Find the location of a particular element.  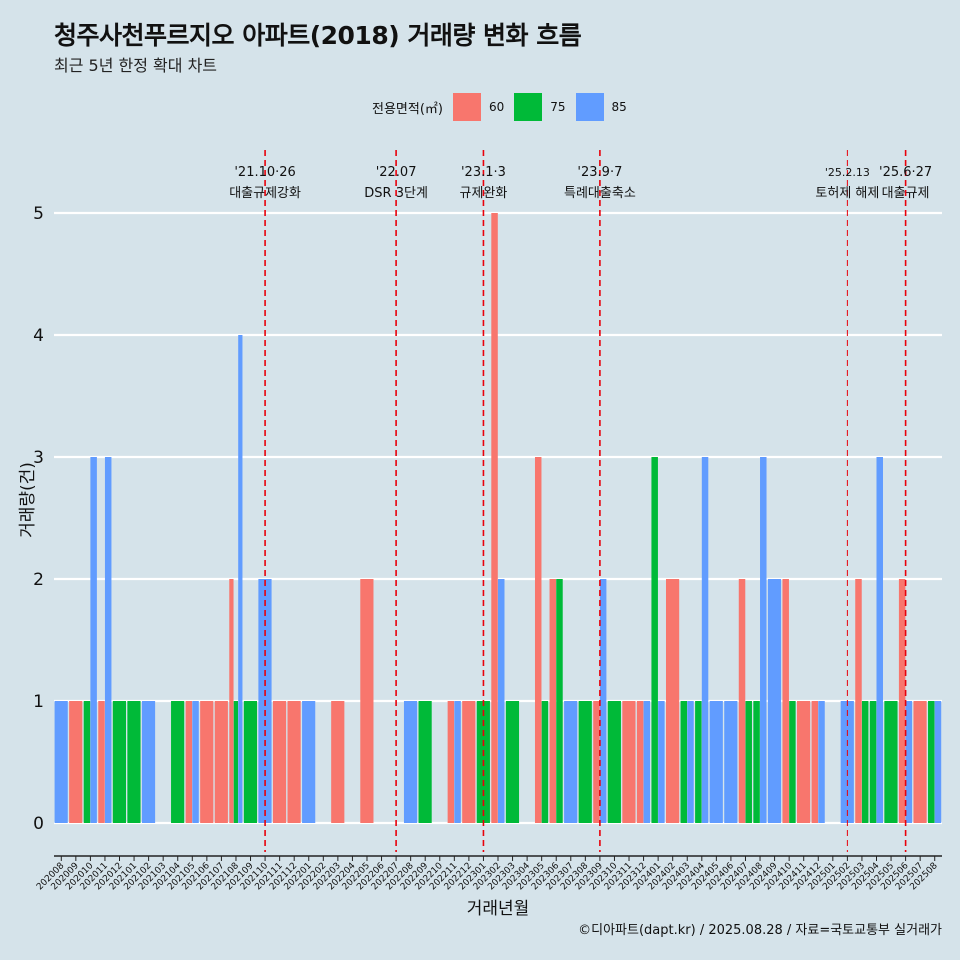

y-tick-label: 3 is located at coordinates (38, 458).